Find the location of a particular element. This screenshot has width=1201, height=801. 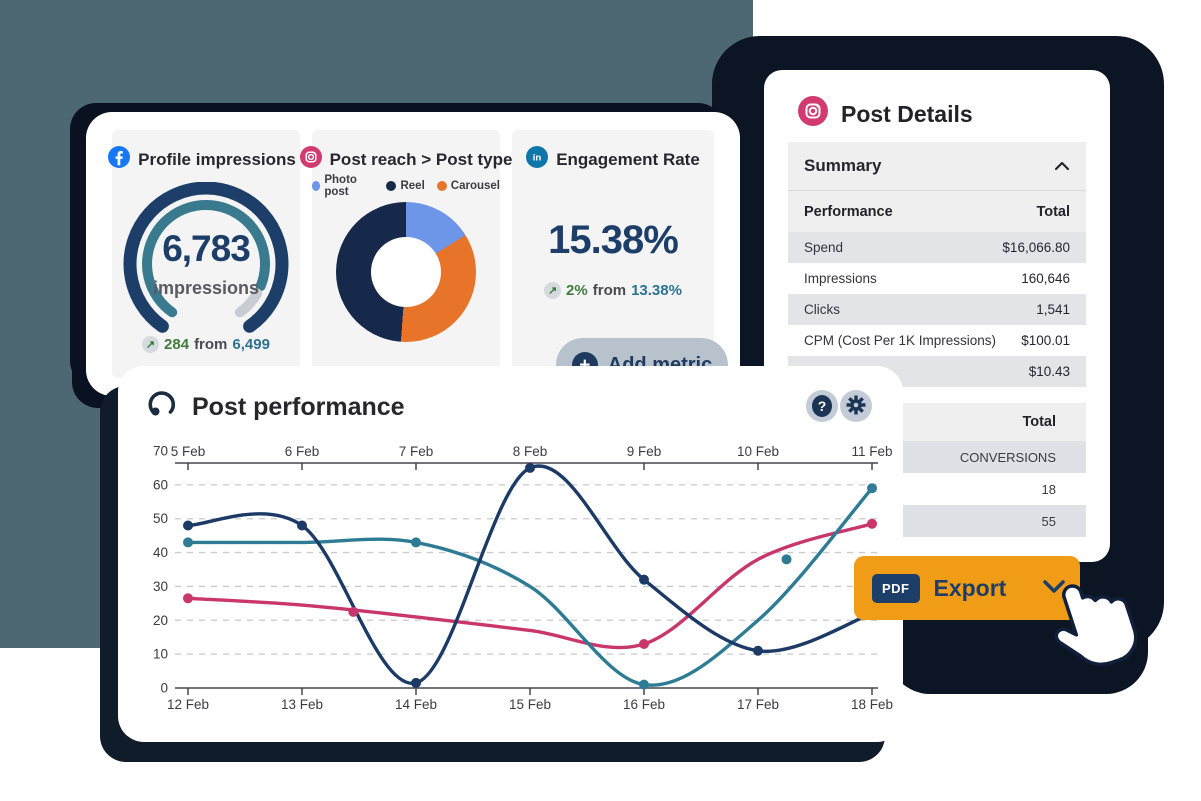

facebook-icon is located at coordinates (119, 159).